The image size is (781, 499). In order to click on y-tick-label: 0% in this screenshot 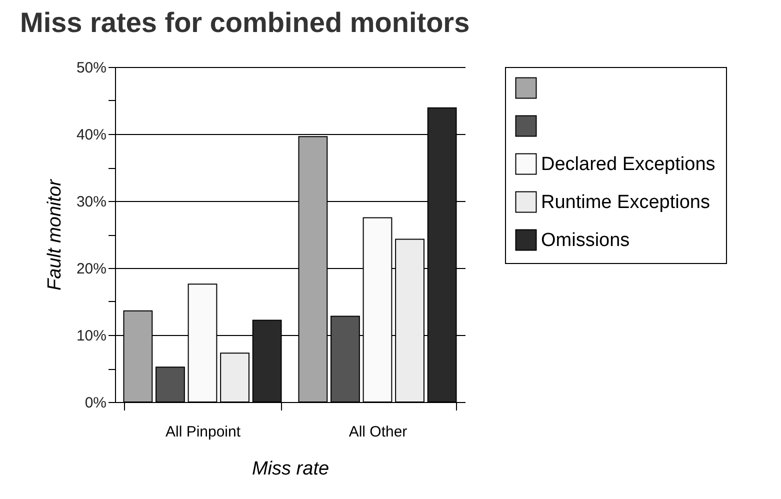, I will do `click(95, 403)`.